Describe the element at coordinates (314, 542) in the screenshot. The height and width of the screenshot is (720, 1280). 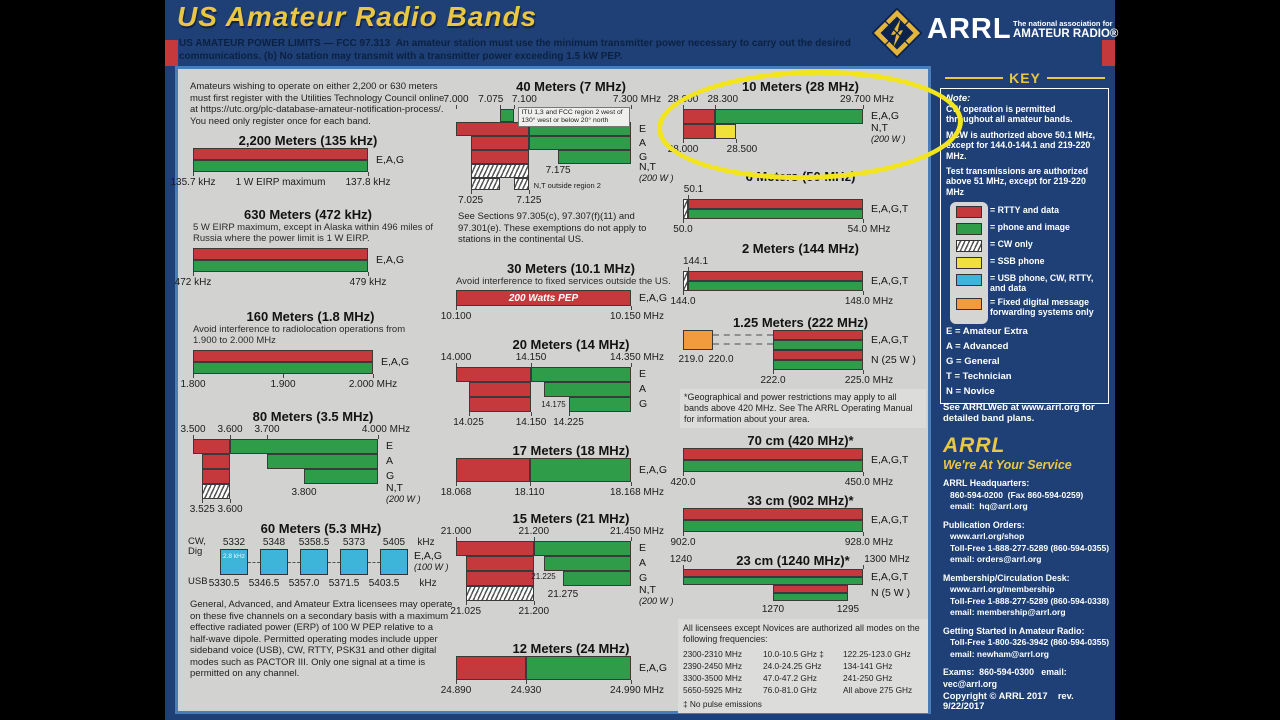
I see `channel-top-freq: 5358.5` at that location.